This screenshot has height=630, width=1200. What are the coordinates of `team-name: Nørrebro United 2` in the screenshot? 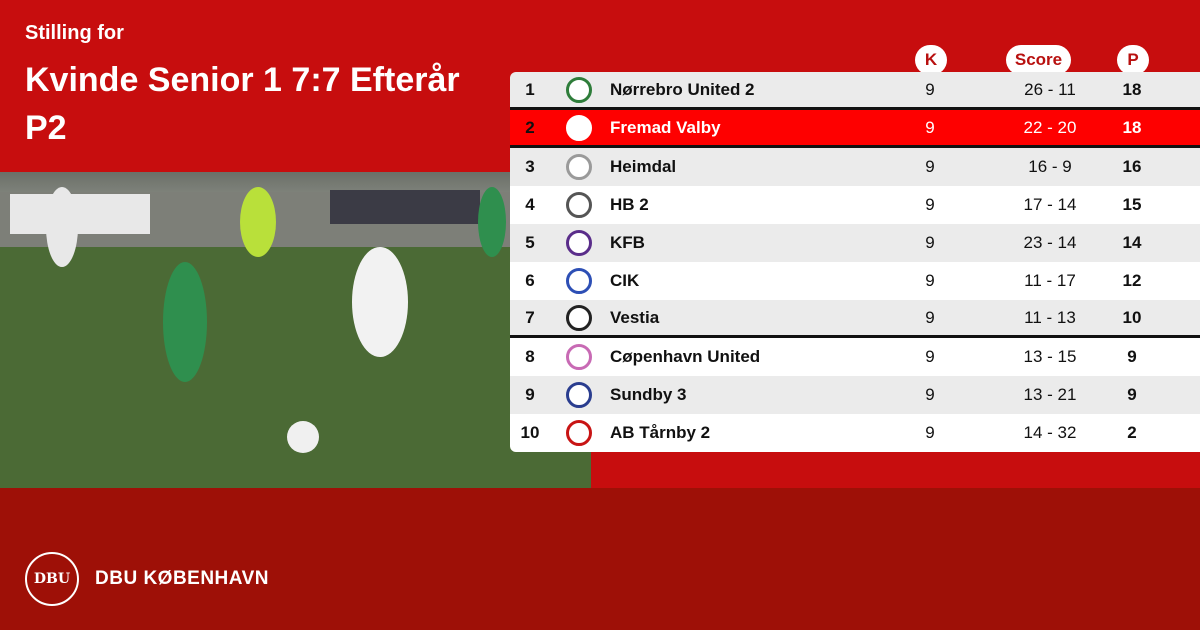 It's located at (682, 89).